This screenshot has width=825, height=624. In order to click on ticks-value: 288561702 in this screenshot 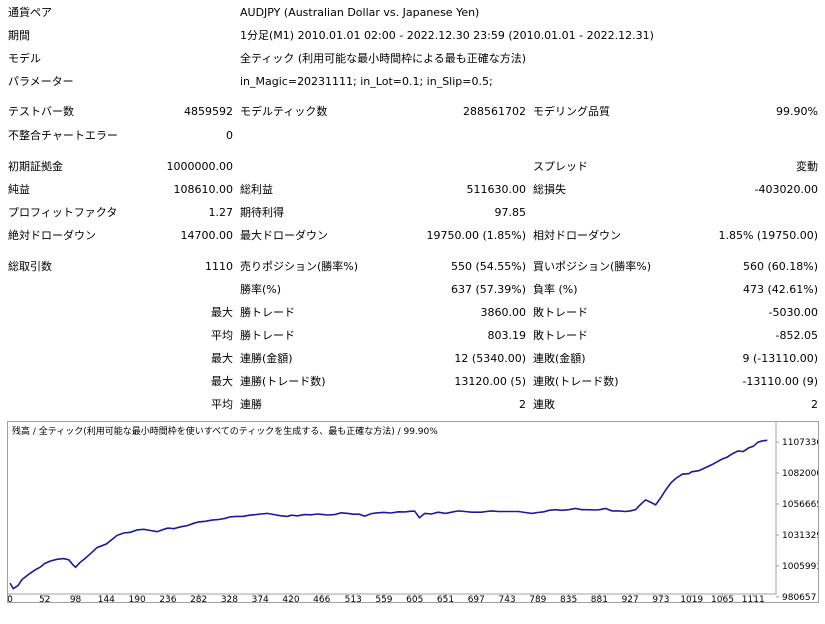, I will do `click(494, 111)`.